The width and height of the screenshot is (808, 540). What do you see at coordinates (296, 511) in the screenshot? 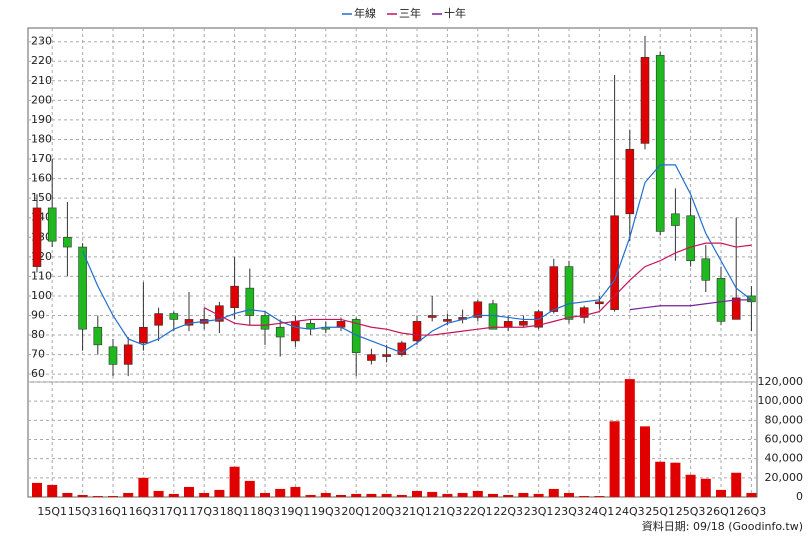
I see `x-tick-label: 19Q1` at bounding box center [296, 511].